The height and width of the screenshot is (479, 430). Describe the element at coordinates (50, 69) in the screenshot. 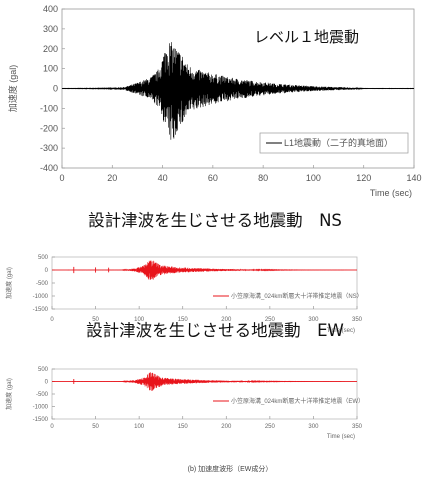

I see `y-tick-label: 100` at that location.